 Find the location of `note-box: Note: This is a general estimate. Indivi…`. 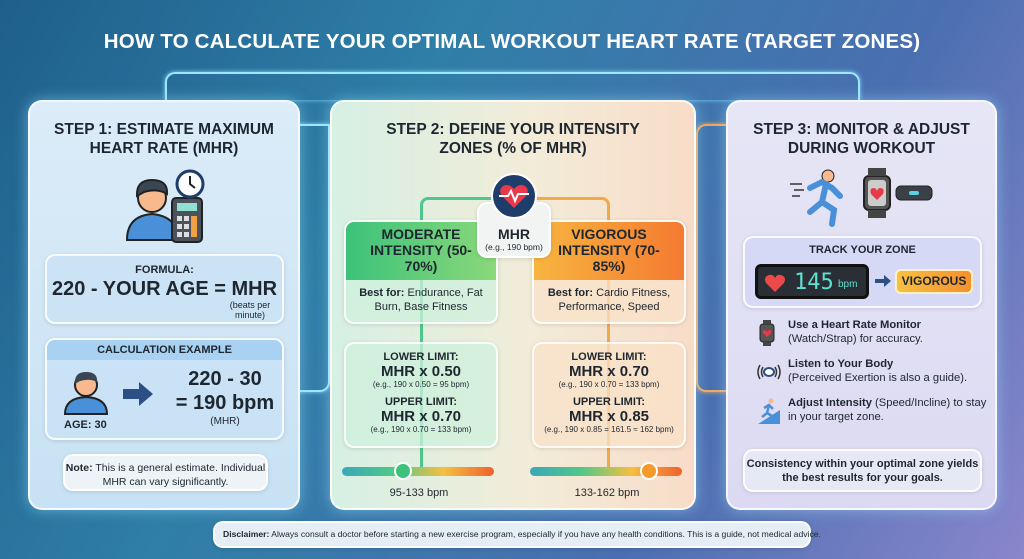

note-box: Note: This is a general estimate. Indivi… is located at coordinates (165, 472).